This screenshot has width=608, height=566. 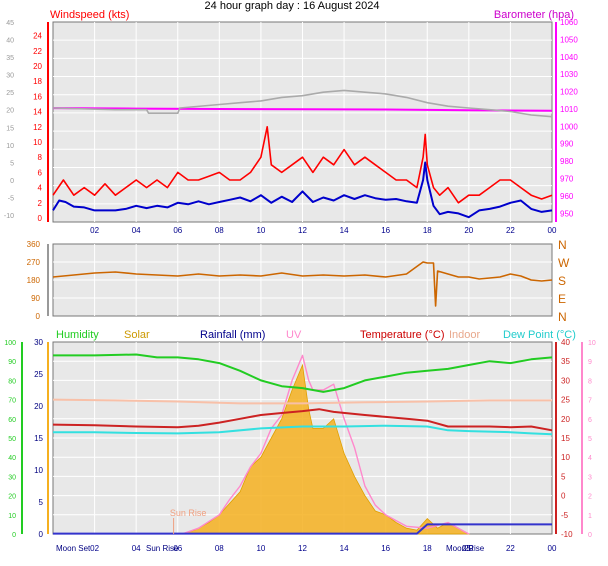 I want to click on wind-tick: 14, so click(x=37, y=112).